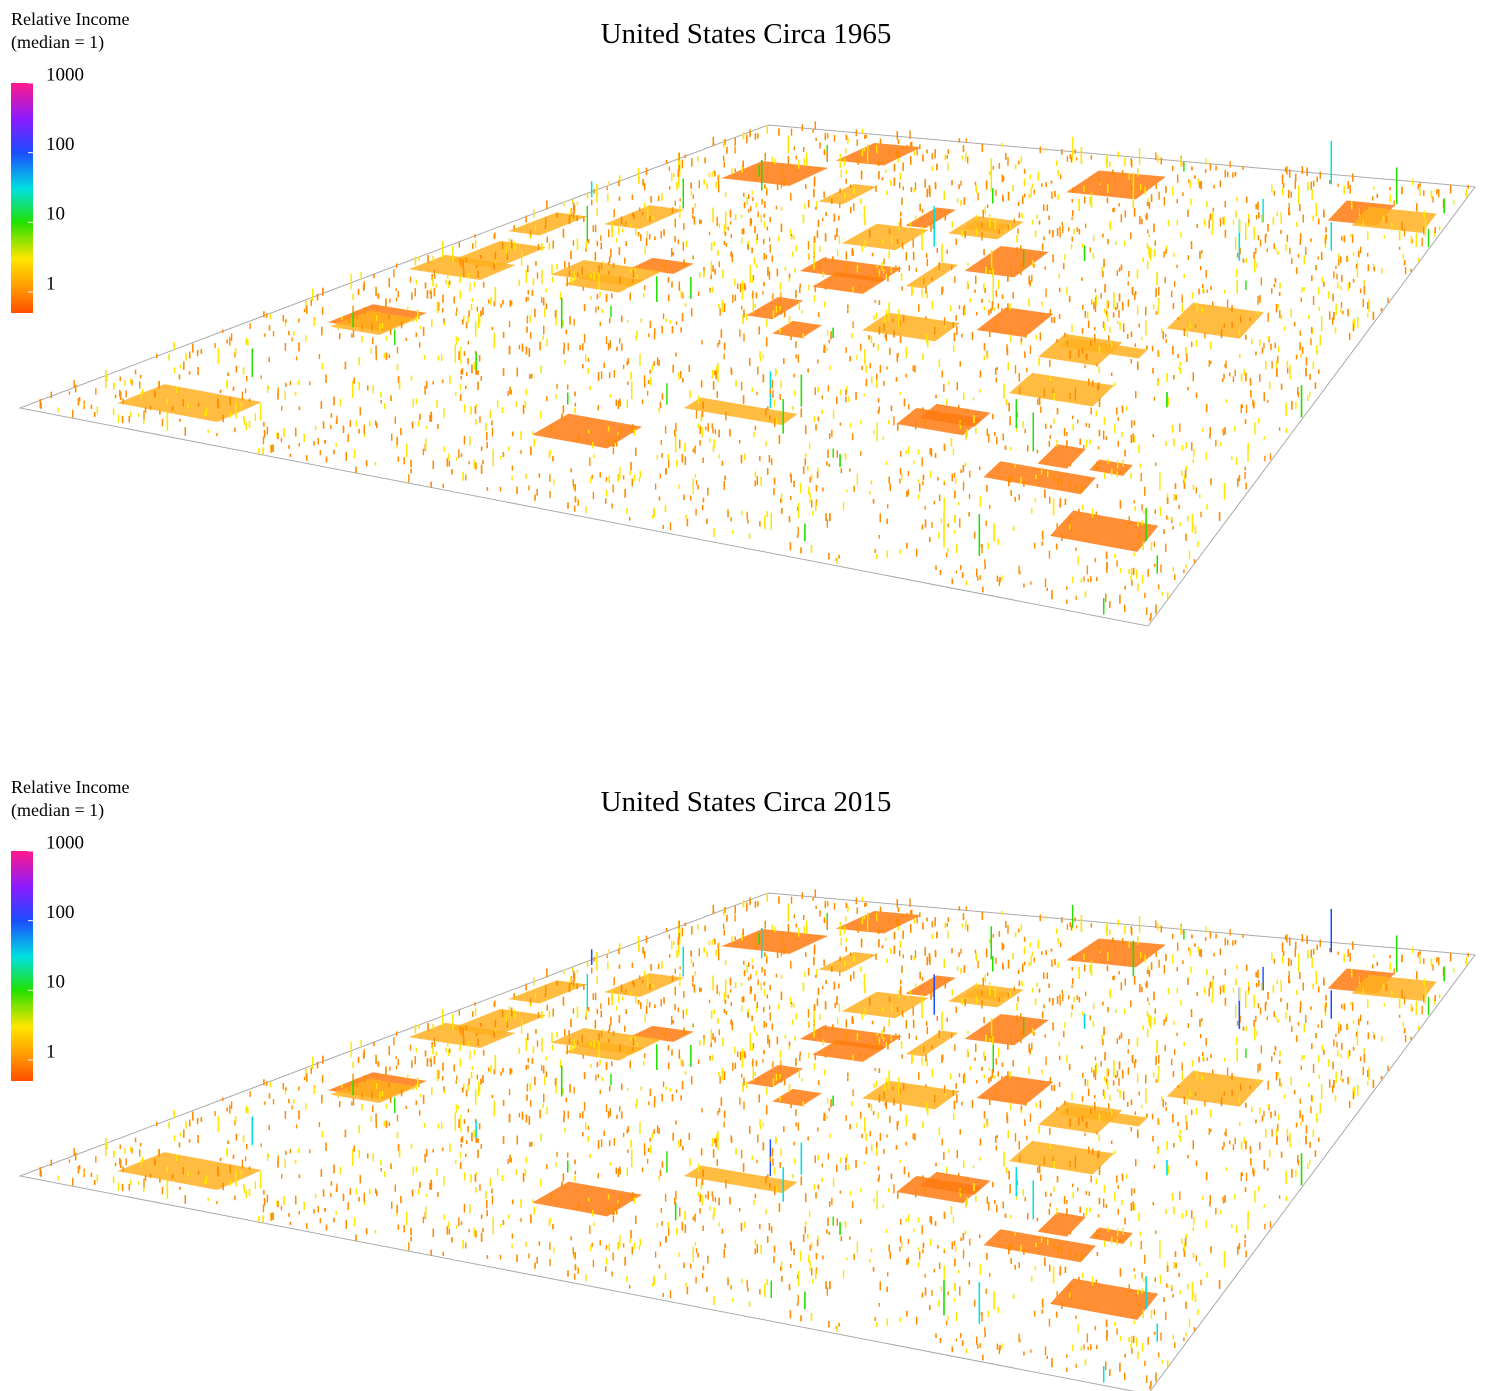 This screenshot has height=1391, width=1486. What do you see at coordinates (70, 19) in the screenshot?
I see `colorbar-title: Relative Income` at bounding box center [70, 19].